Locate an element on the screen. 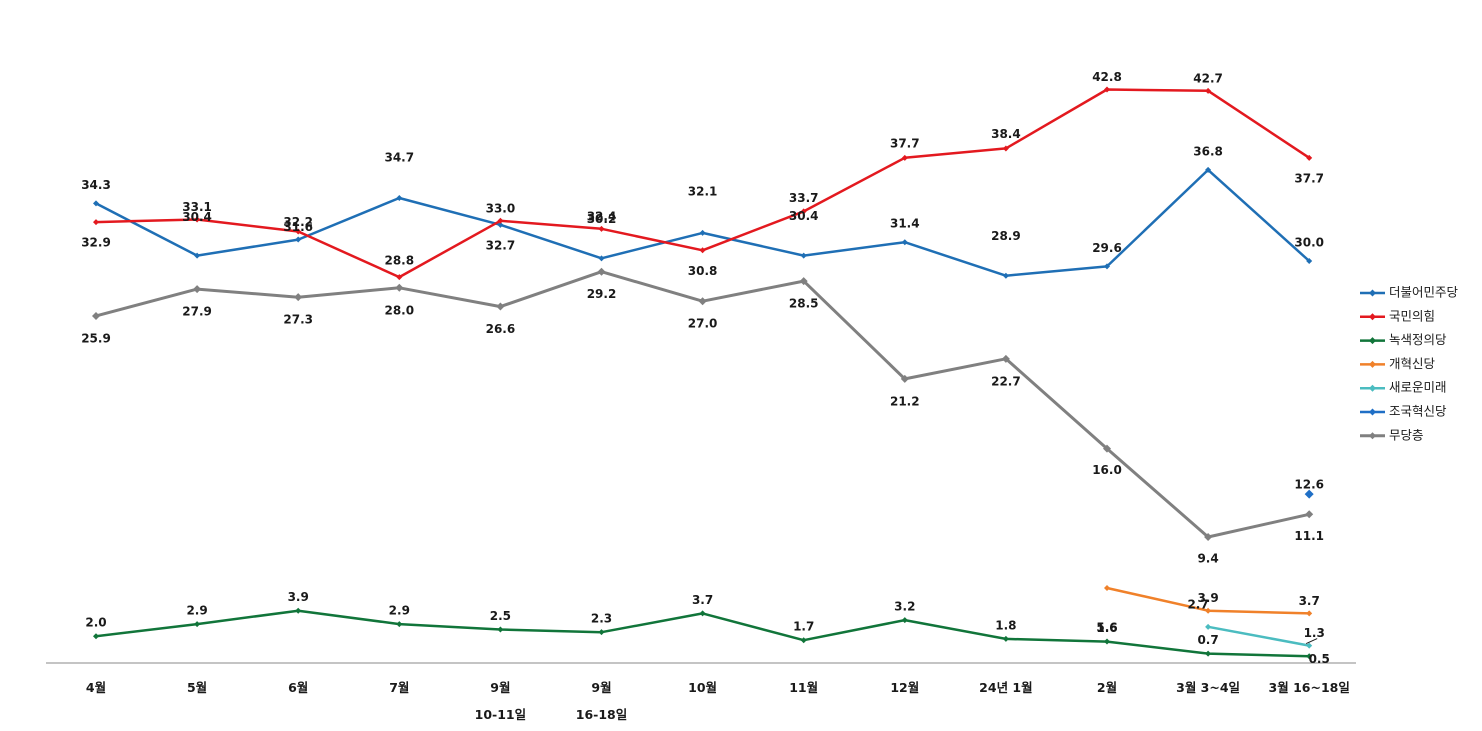  series-1-data-label: 32.4 is located at coordinates (602, 216).